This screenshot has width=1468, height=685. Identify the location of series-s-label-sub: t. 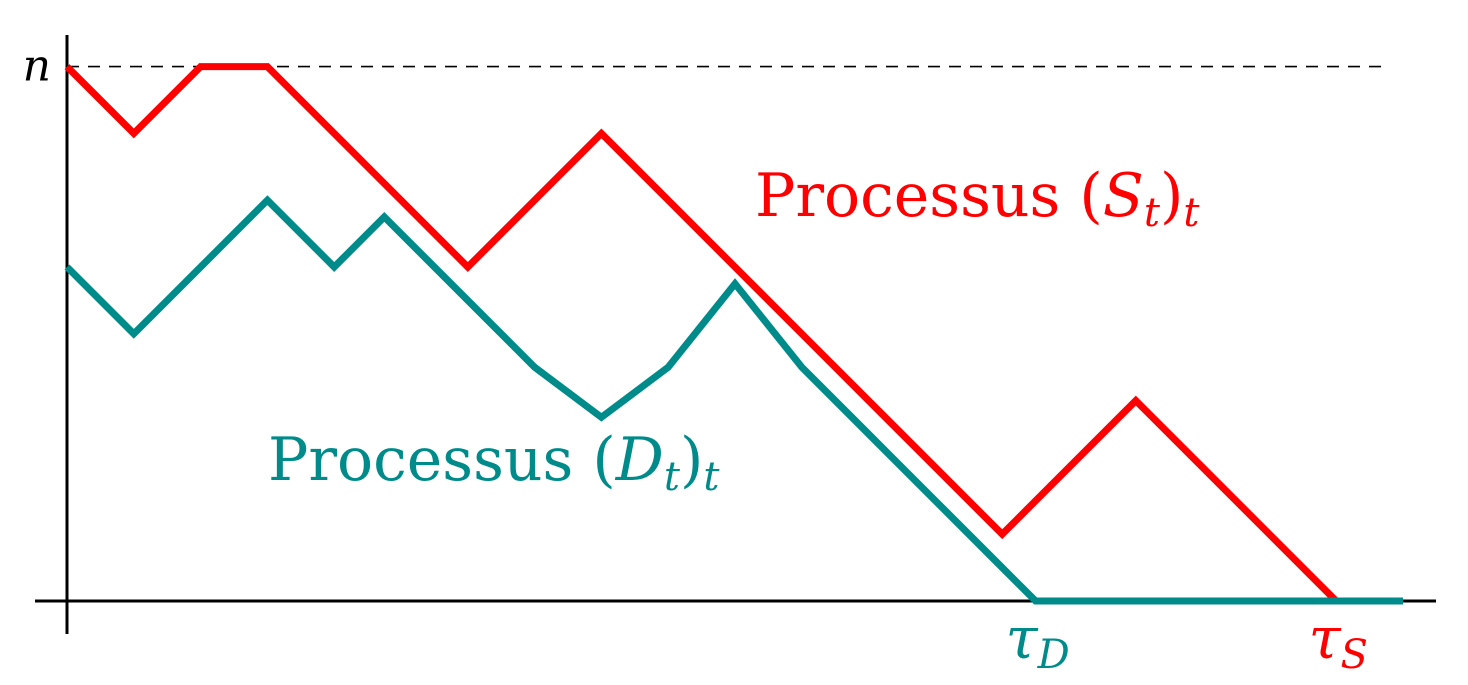
(1152, 213).